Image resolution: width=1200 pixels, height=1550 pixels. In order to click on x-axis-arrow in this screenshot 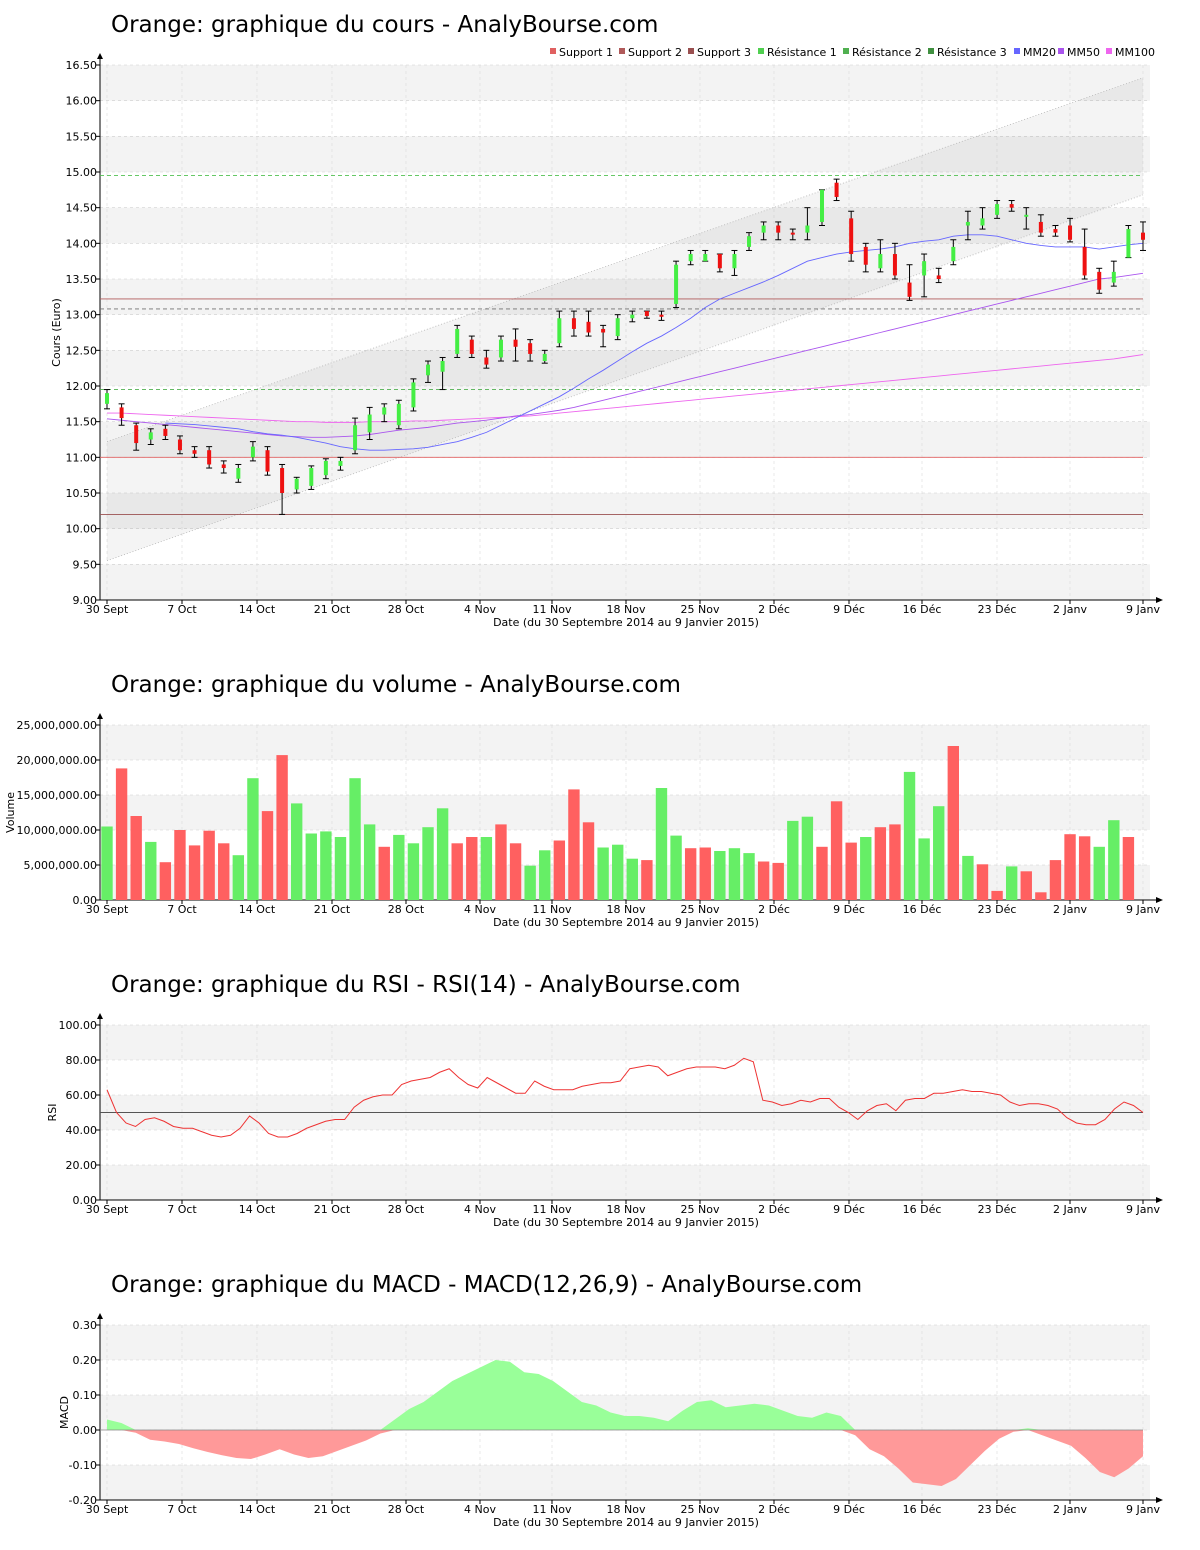, I will do `click(1159, 1500)`.